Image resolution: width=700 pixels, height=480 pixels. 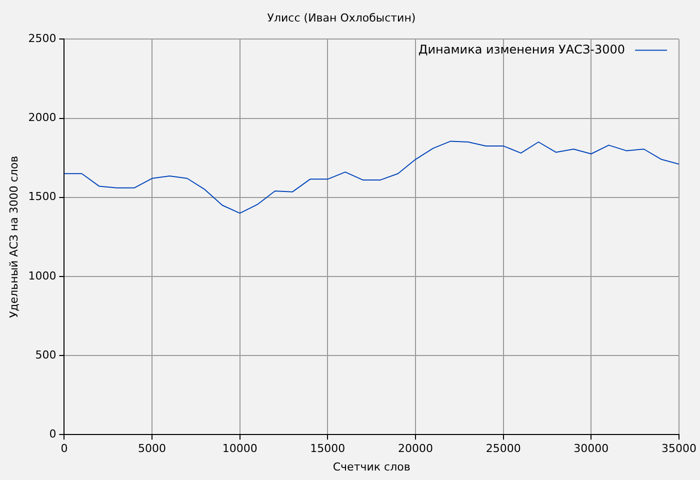 What do you see at coordinates (45, 355) in the screenshot?
I see `y-tick-label: 500` at bounding box center [45, 355].